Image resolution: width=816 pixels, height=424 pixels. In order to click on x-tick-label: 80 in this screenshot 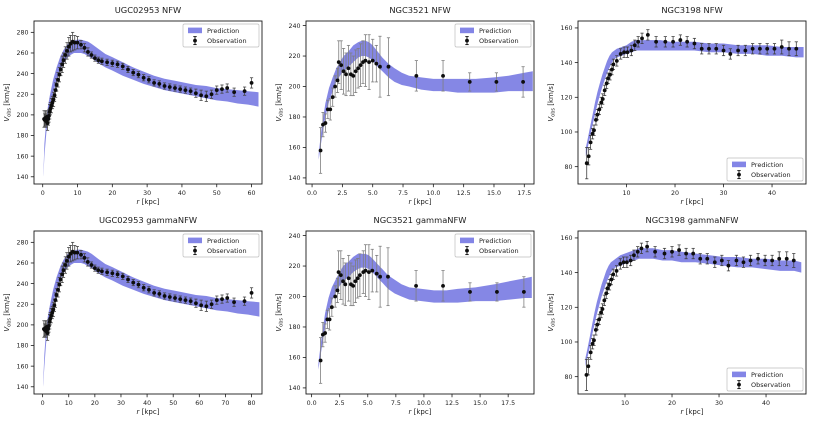, I will do `click(252, 403)`.